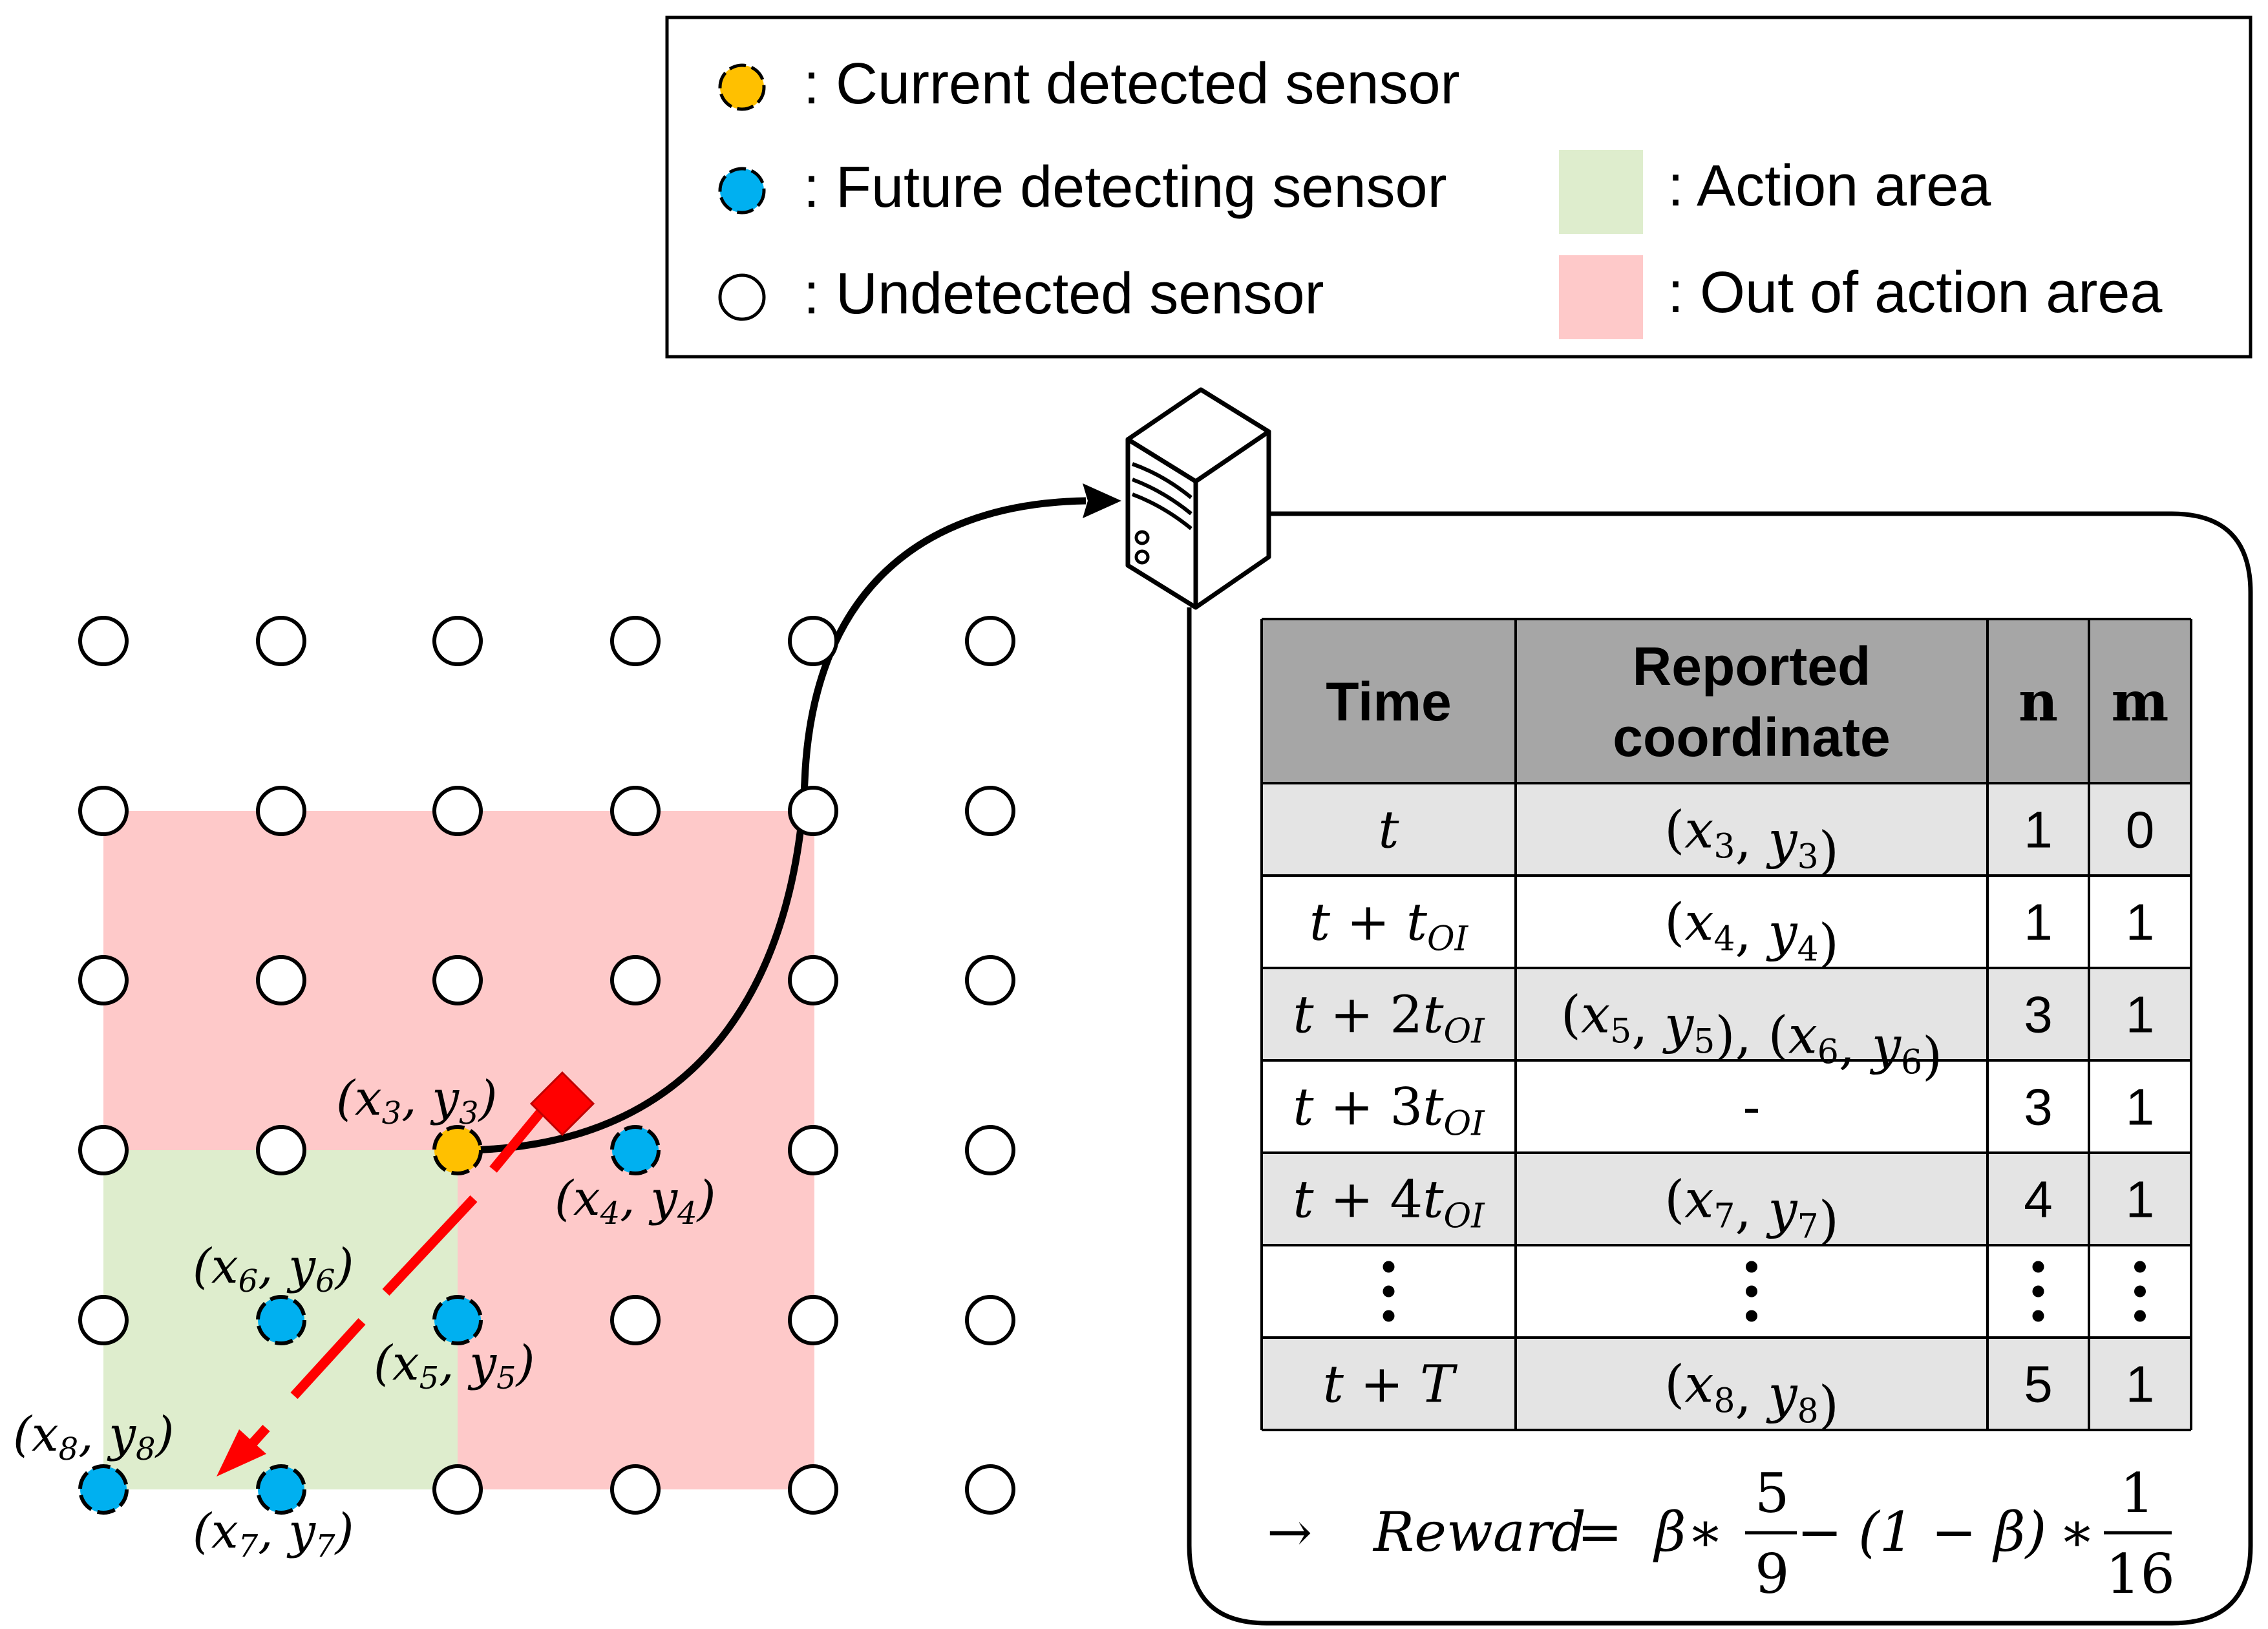  Describe the element at coordinates (93, 1437) in the screenshot. I see `label-x8y8: (x8, y8)` at that location.